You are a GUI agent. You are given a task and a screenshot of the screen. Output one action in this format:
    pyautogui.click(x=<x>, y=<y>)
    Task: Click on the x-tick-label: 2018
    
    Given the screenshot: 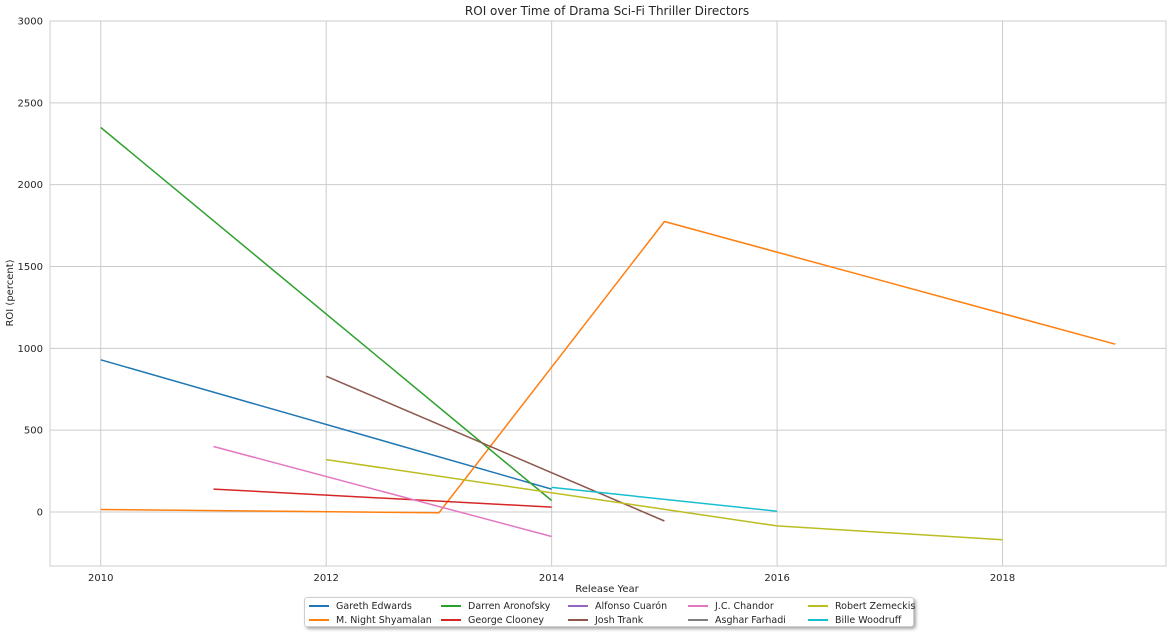 What is the action you would take?
    pyautogui.click(x=1002, y=578)
    